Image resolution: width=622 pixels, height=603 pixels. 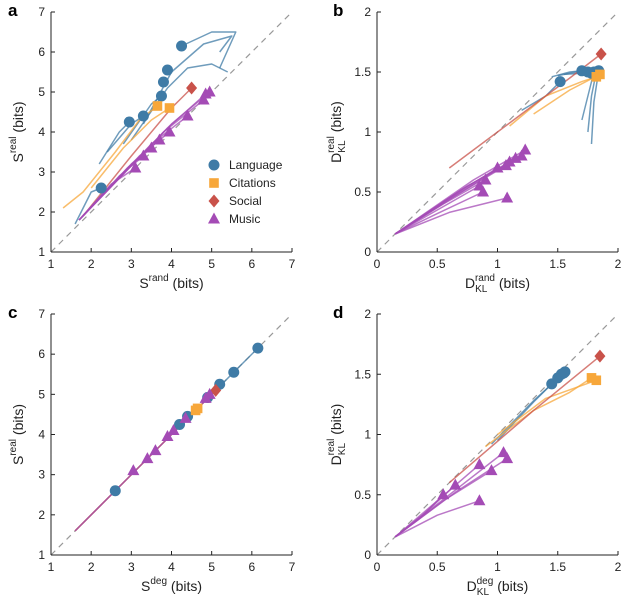 What do you see at coordinates (256, 165) in the screenshot?
I see `legend-label-language: Language` at bounding box center [256, 165].